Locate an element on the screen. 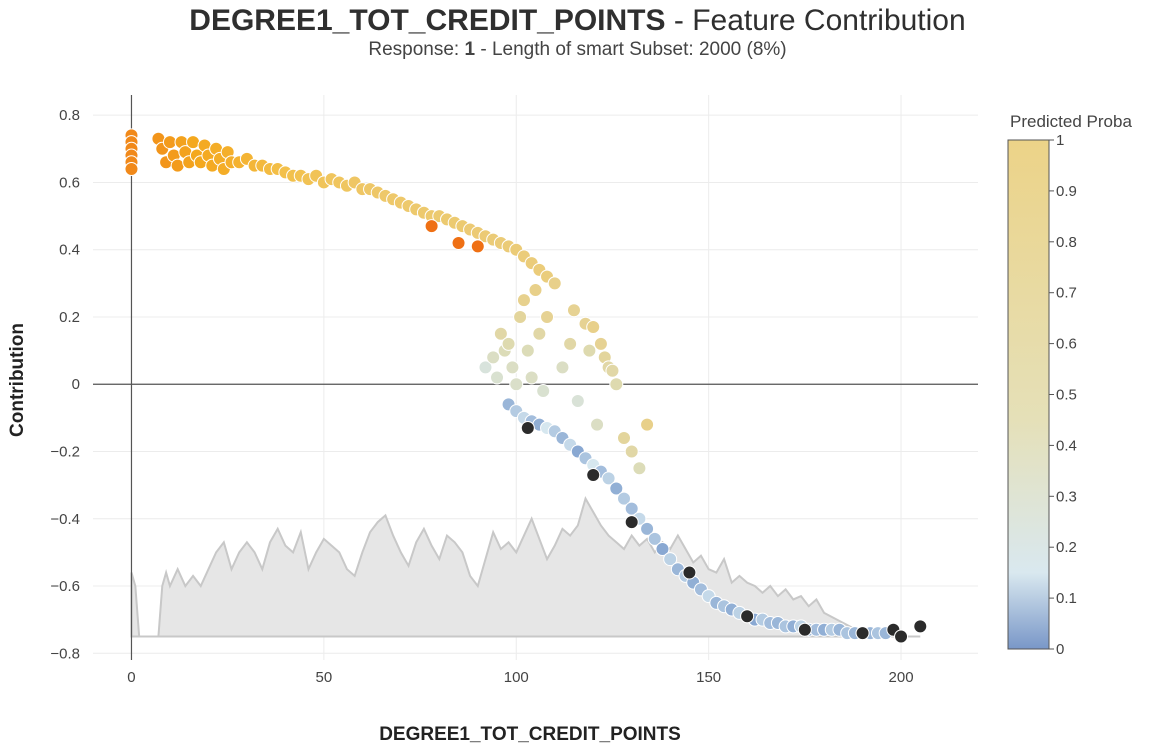 The height and width of the screenshot is (752, 1170). colorbar-tick-label: 0.5 is located at coordinates (1066, 395).